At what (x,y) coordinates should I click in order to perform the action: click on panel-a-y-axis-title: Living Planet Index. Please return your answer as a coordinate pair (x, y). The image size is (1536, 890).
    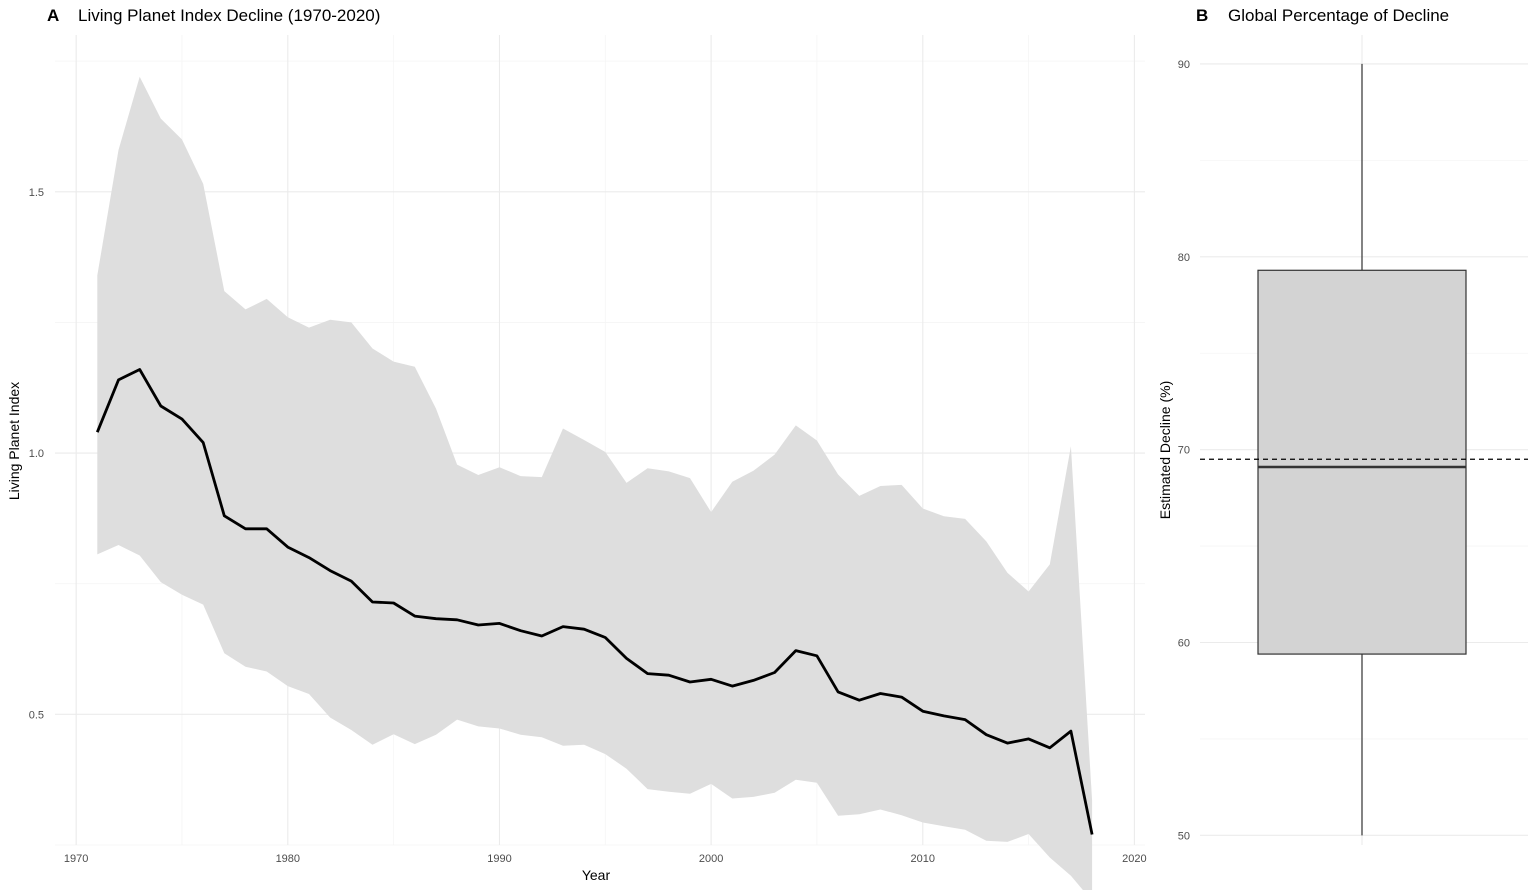
    Looking at the image, I should click on (14, 441).